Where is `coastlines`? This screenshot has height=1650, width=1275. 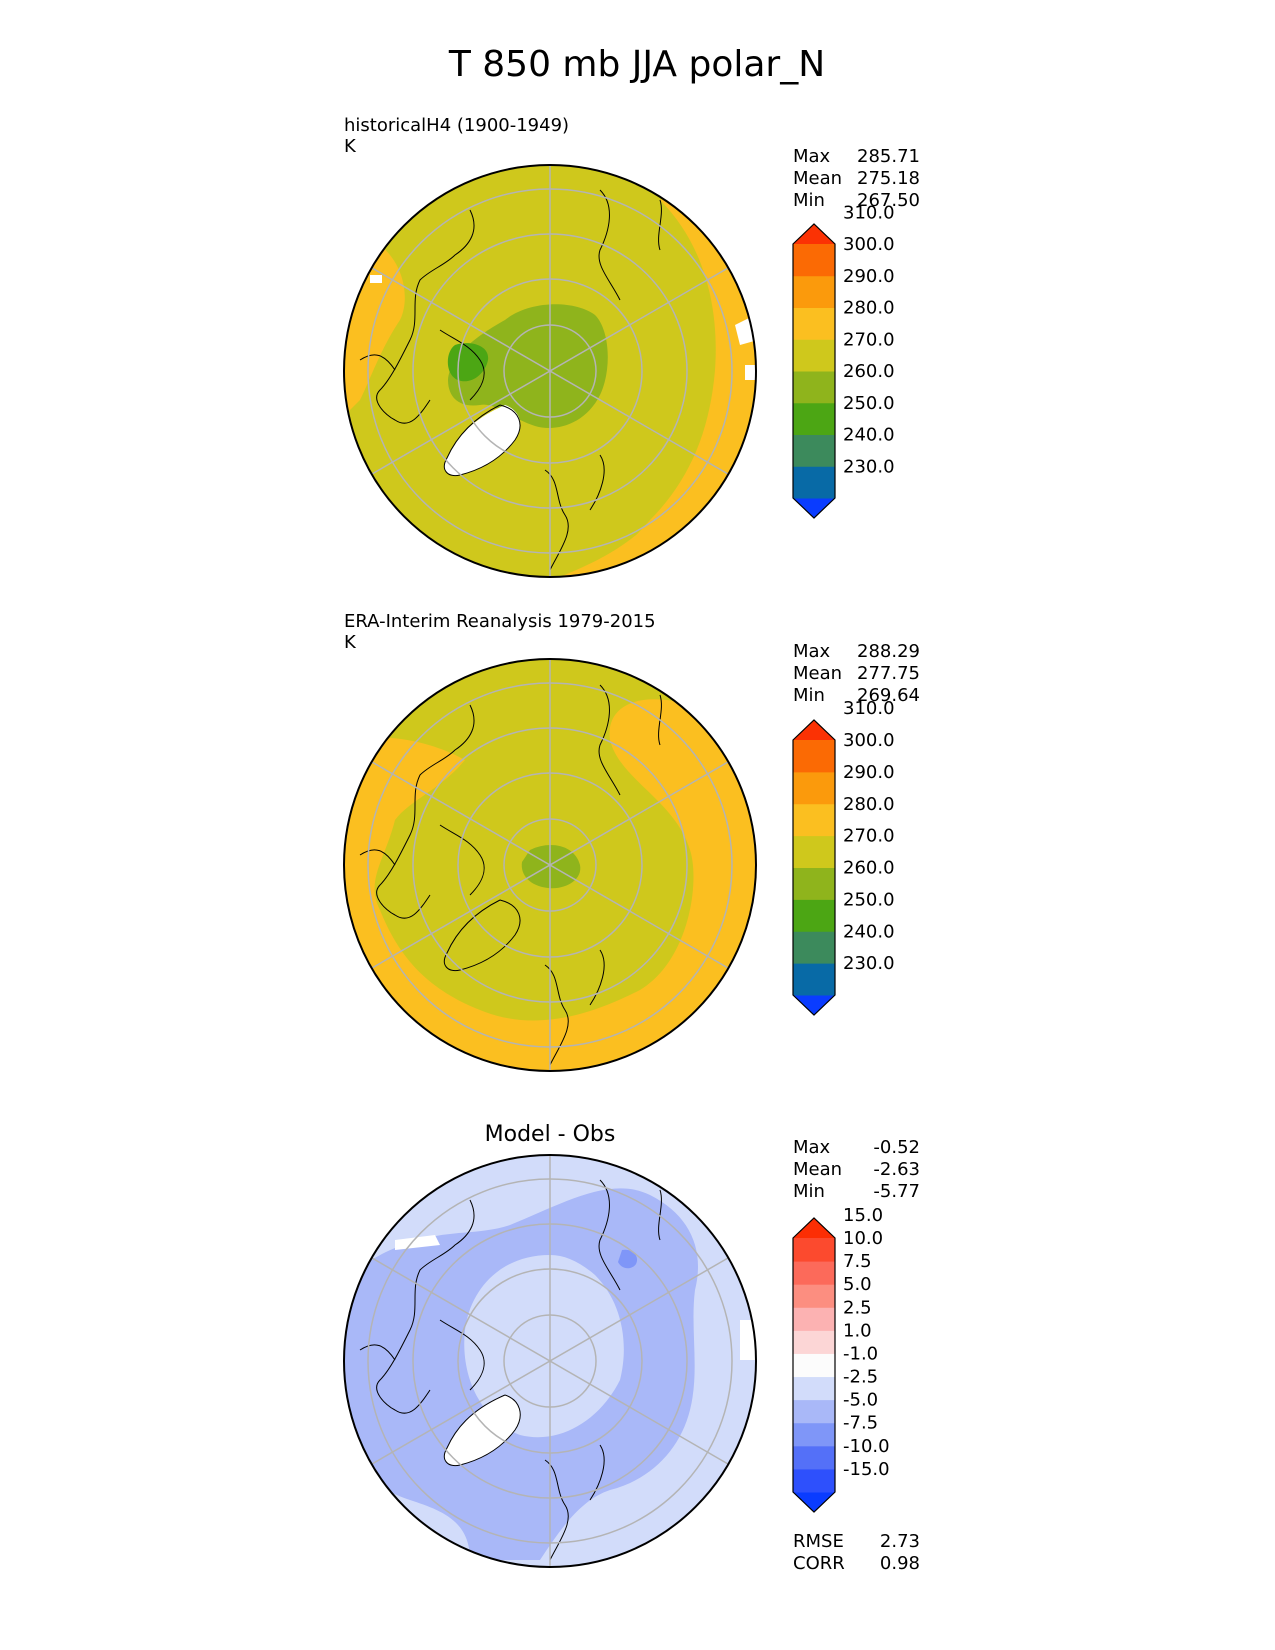
coastlines is located at coordinates (510, 380).